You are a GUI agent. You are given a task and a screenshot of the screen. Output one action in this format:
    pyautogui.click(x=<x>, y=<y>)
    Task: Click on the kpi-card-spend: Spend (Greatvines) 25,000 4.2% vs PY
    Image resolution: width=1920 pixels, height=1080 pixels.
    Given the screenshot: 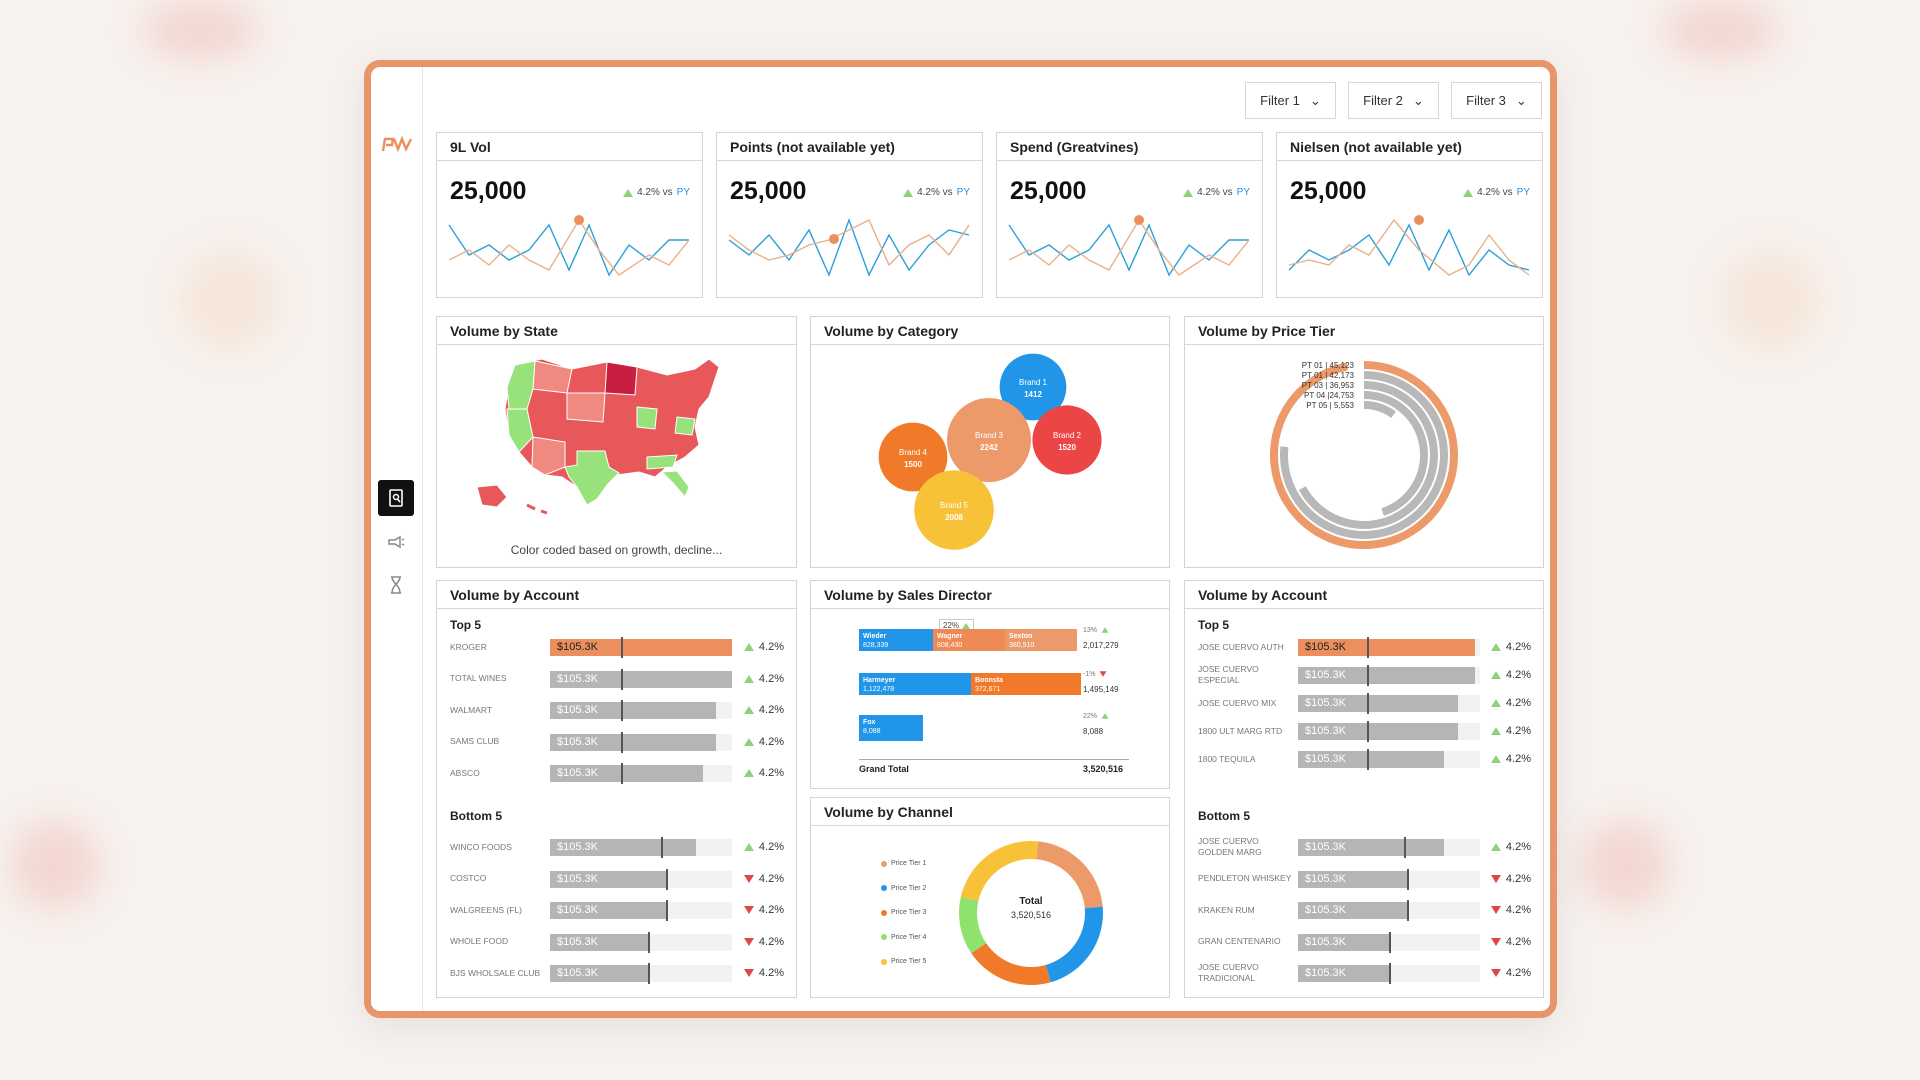 What is the action you would take?
    pyautogui.click(x=1129, y=215)
    